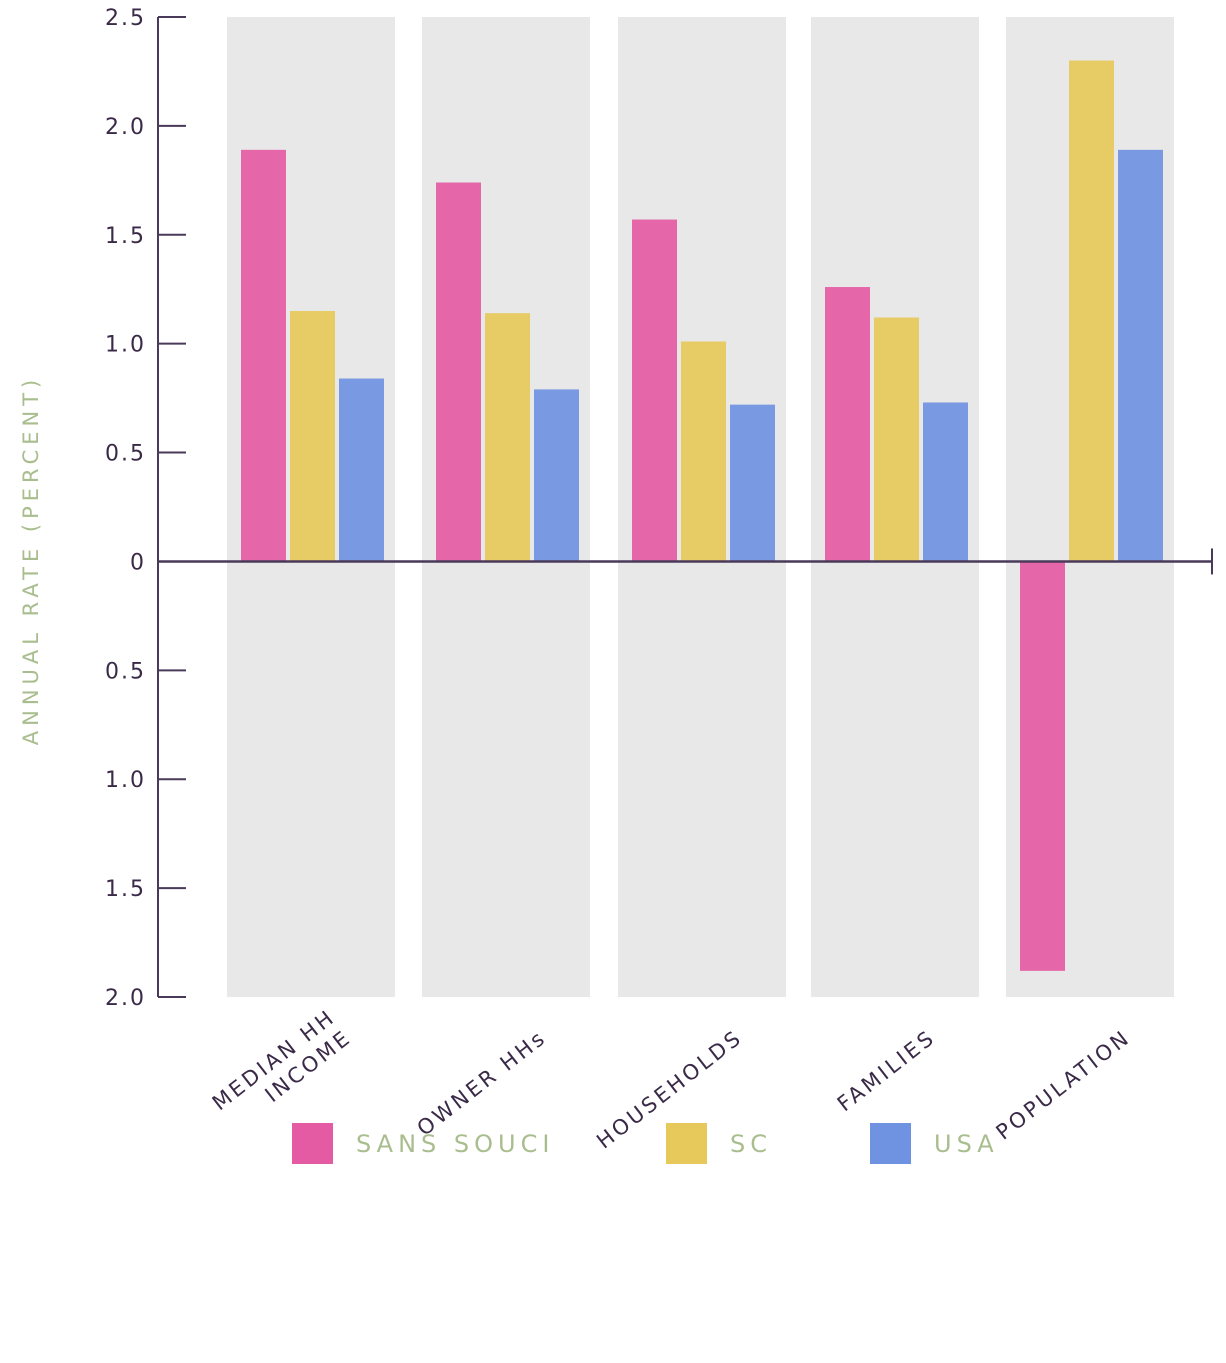 The width and height of the screenshot is (1226, 1363). Describe the element at coordinates (145, 508) in the screenshot. I see `y-ticks: 2.5 2.0 1.5 1.0 0.5 0 0.5 1.0 1.5 2.0` at that location.